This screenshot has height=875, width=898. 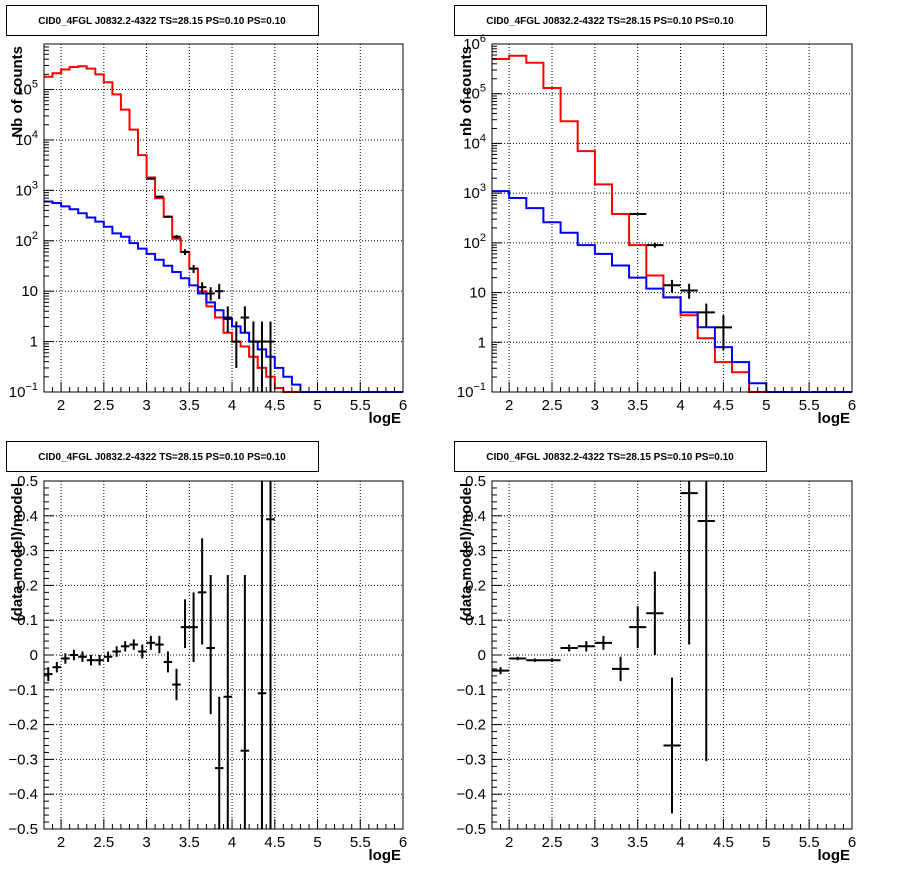 What do you see at coordinates (23, 391) in the screenshot?
I see `y-tick-label: 10⁻¹` at bounding box center [23, 391].